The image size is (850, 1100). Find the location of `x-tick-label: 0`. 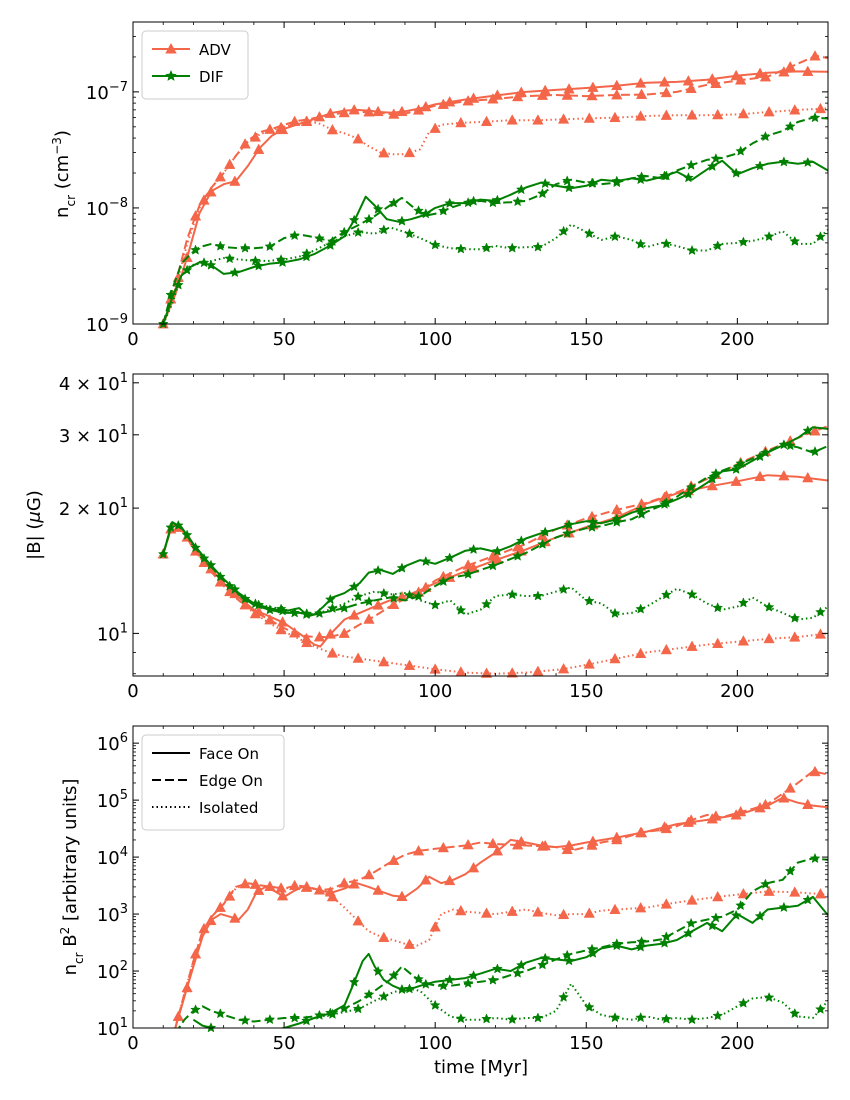

x-tick-label: 0 is located at coordinates (132, 1043).